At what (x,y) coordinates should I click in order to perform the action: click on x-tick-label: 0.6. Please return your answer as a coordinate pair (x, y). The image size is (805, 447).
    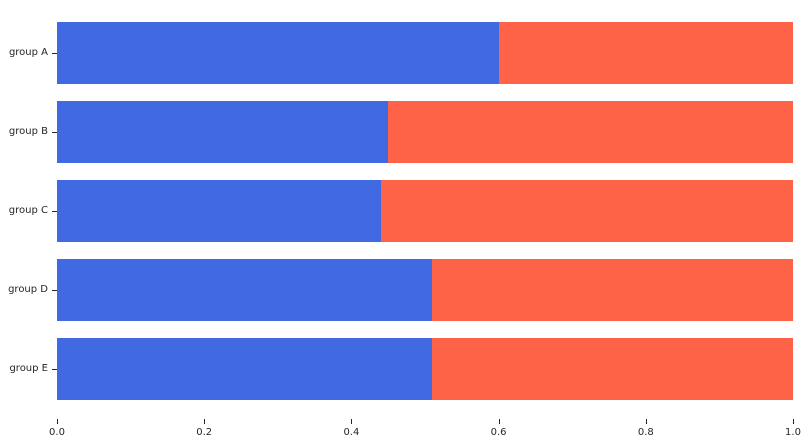
    Looking at the image, I should click on (498, 432).